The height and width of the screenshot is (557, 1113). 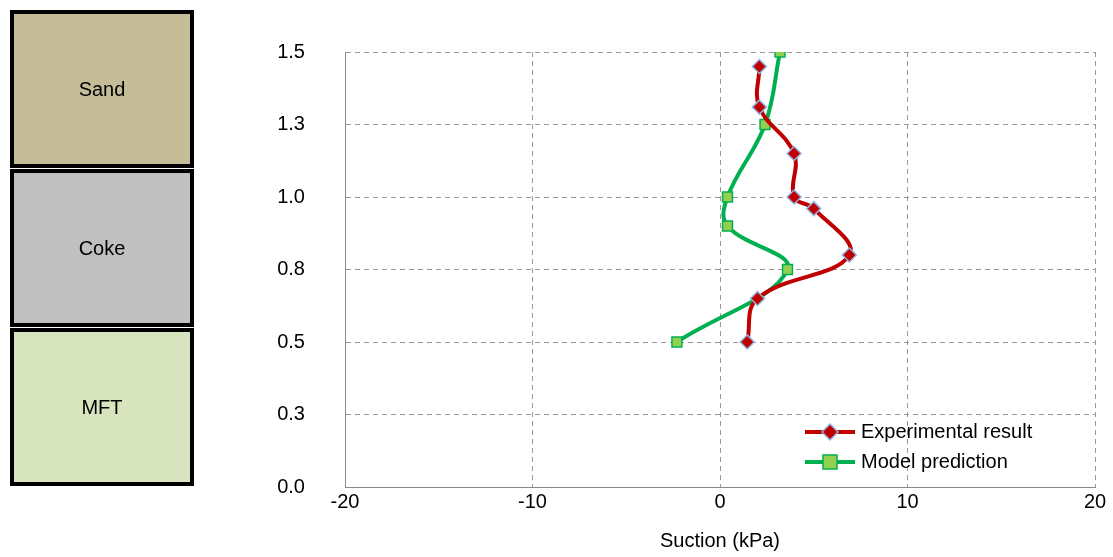 I want to click on soil-layer-block: Coke, so click(x=102, y=248).